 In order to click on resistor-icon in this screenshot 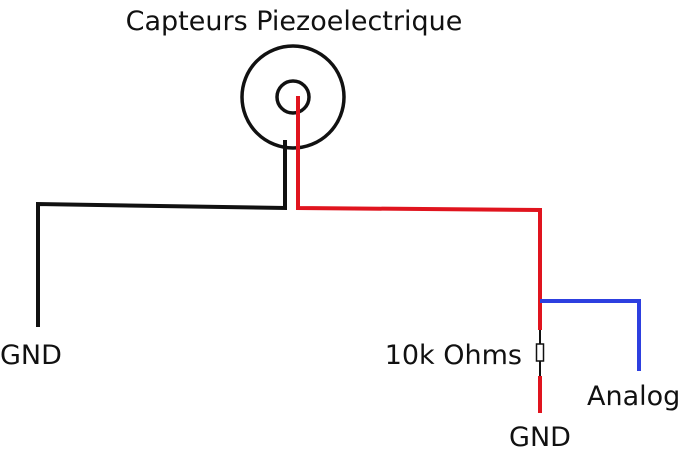, I will do `click(540, 353)`.